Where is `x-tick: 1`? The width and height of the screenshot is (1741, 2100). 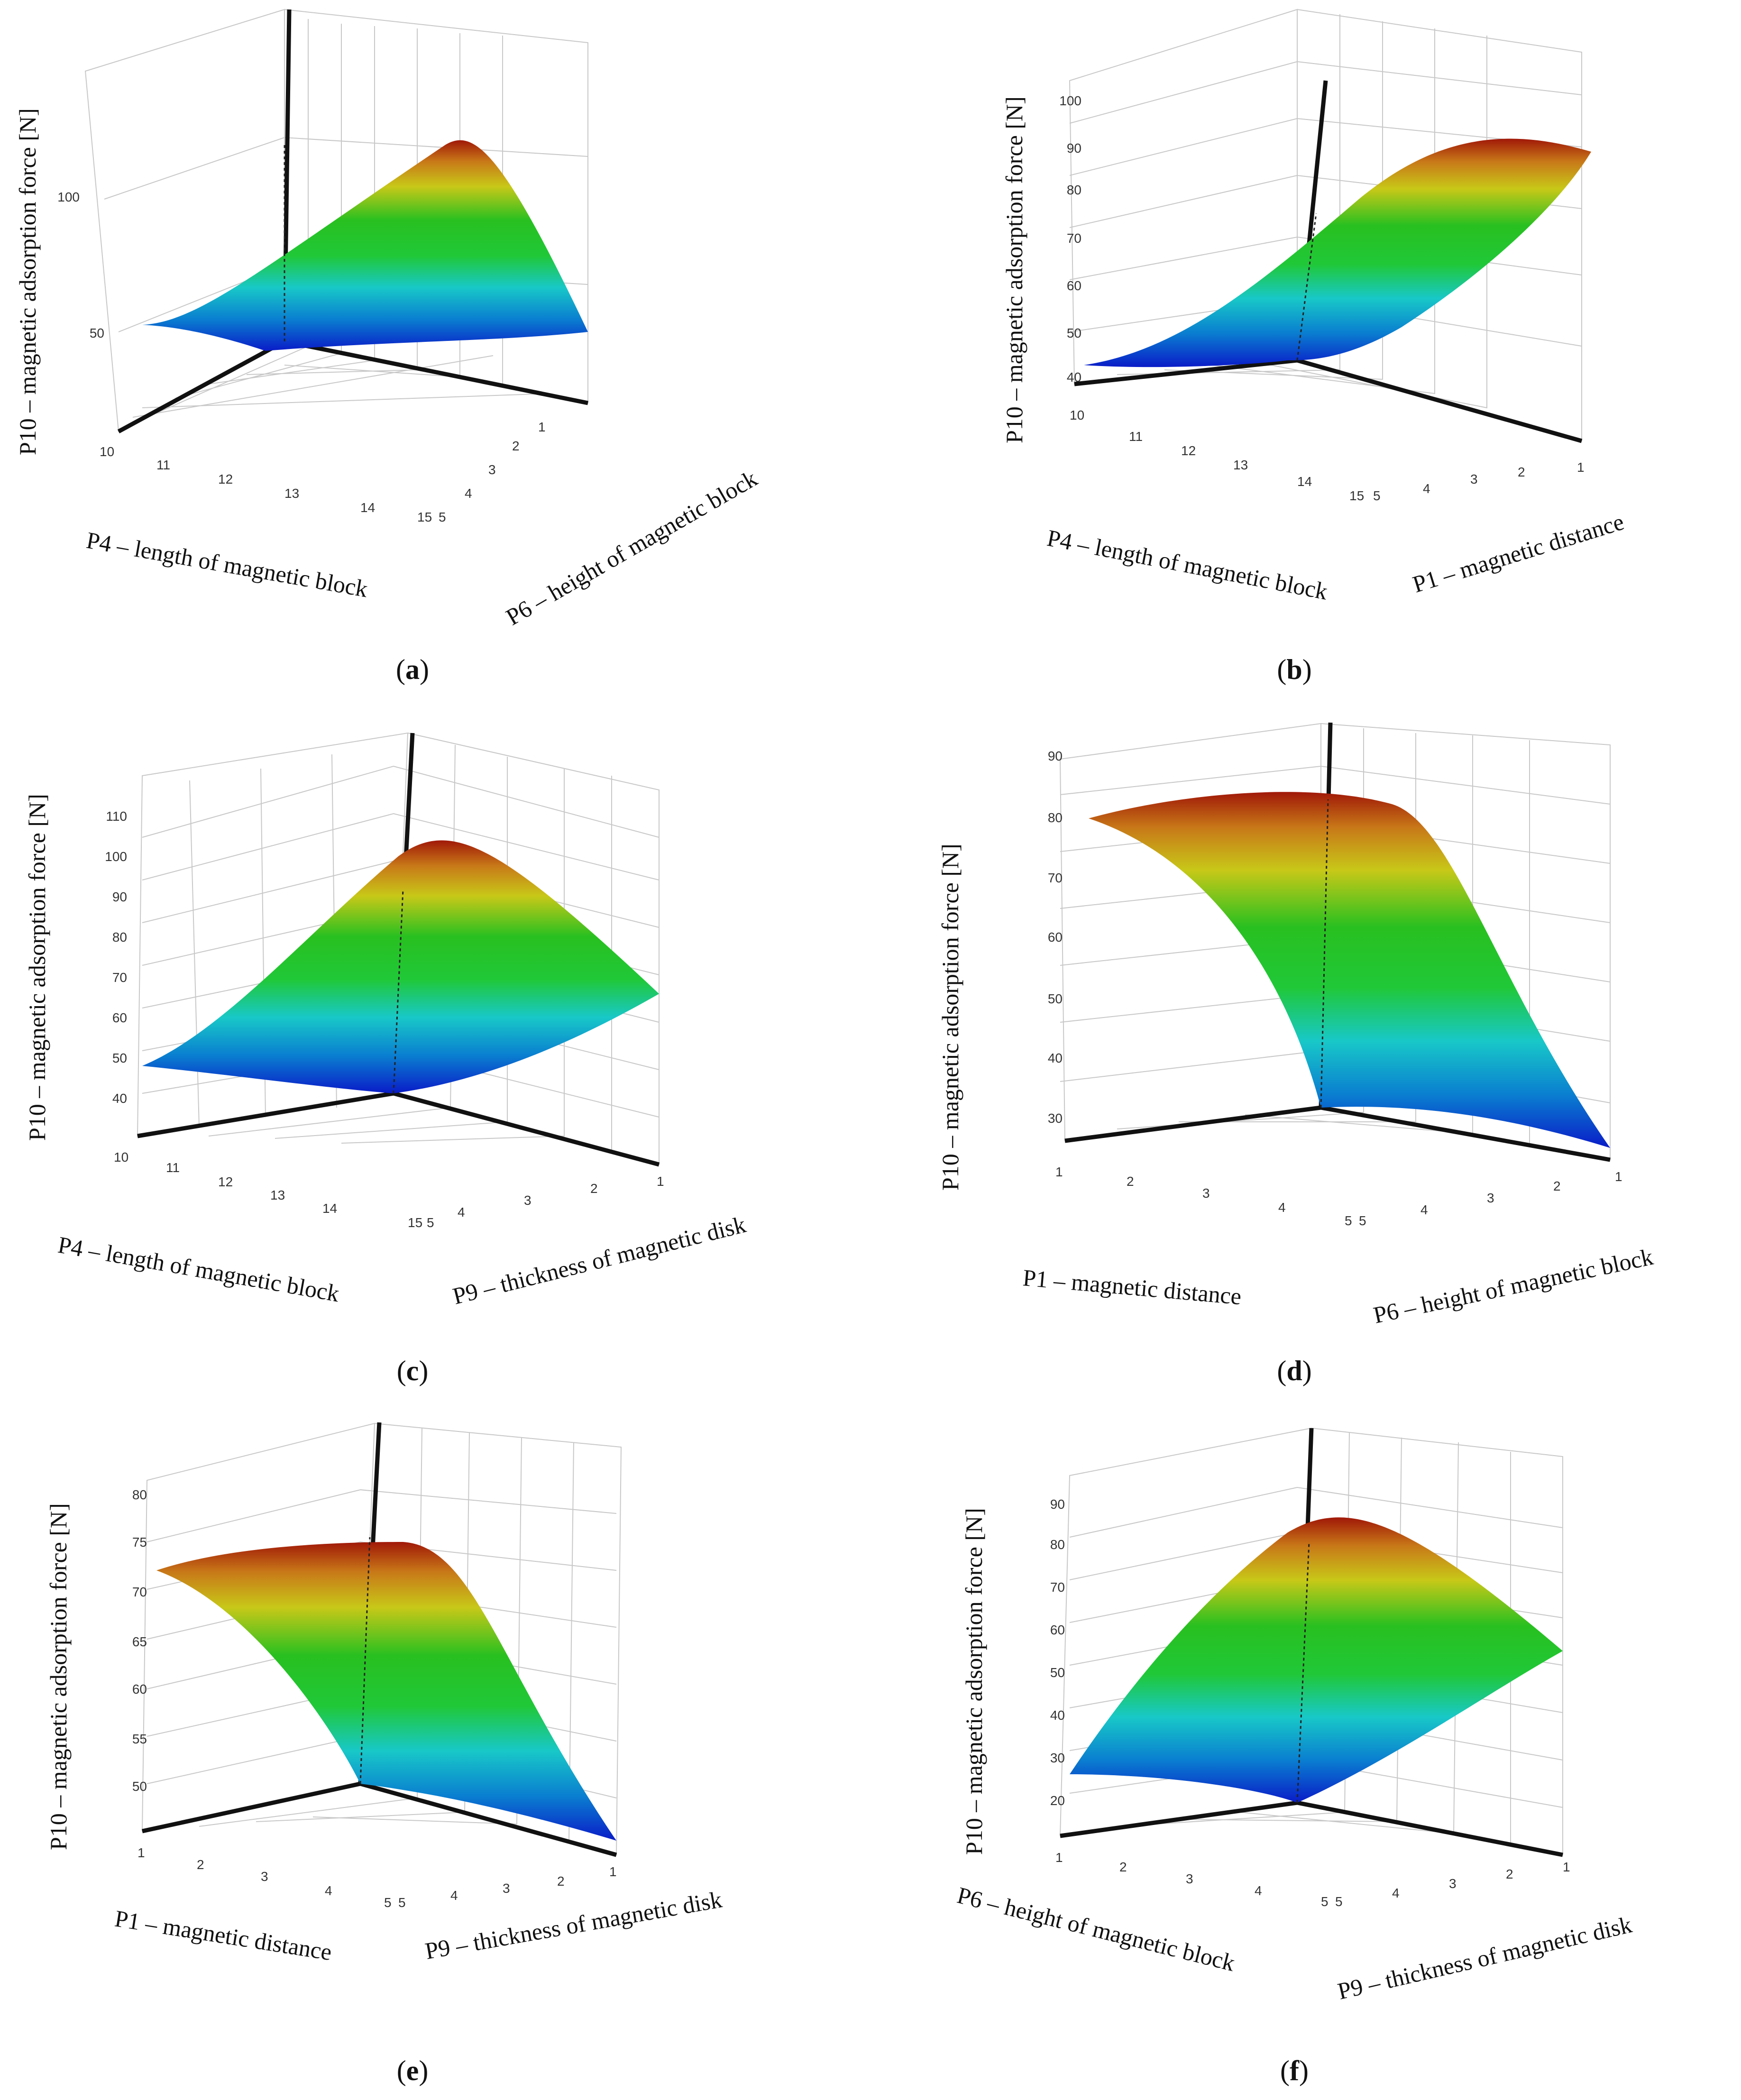
x-tick: 1 is located at coordinates (1059, 1857).